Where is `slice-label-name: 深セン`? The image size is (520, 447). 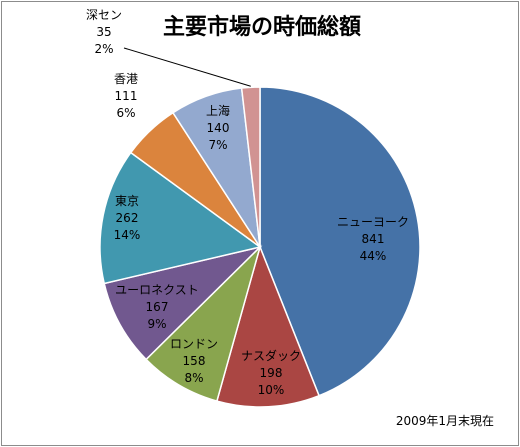
slice-label-name: 深セン is located at coordinates (104, 15).